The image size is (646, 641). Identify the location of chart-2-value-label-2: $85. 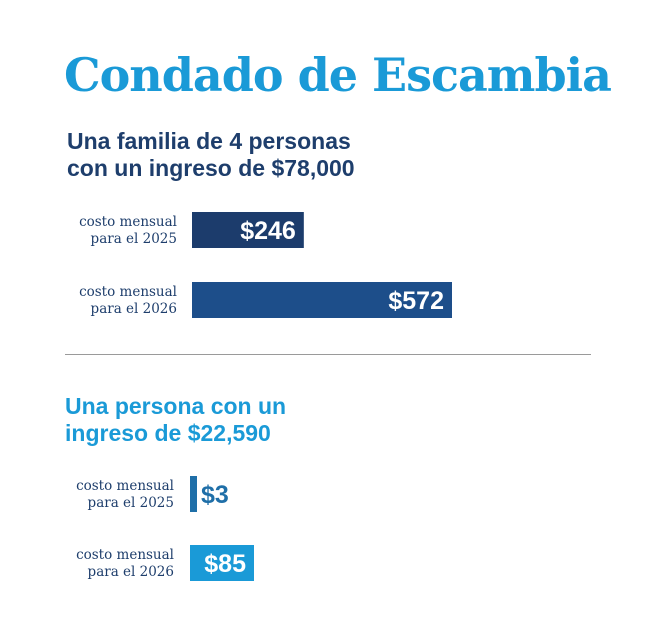
(225, 564).